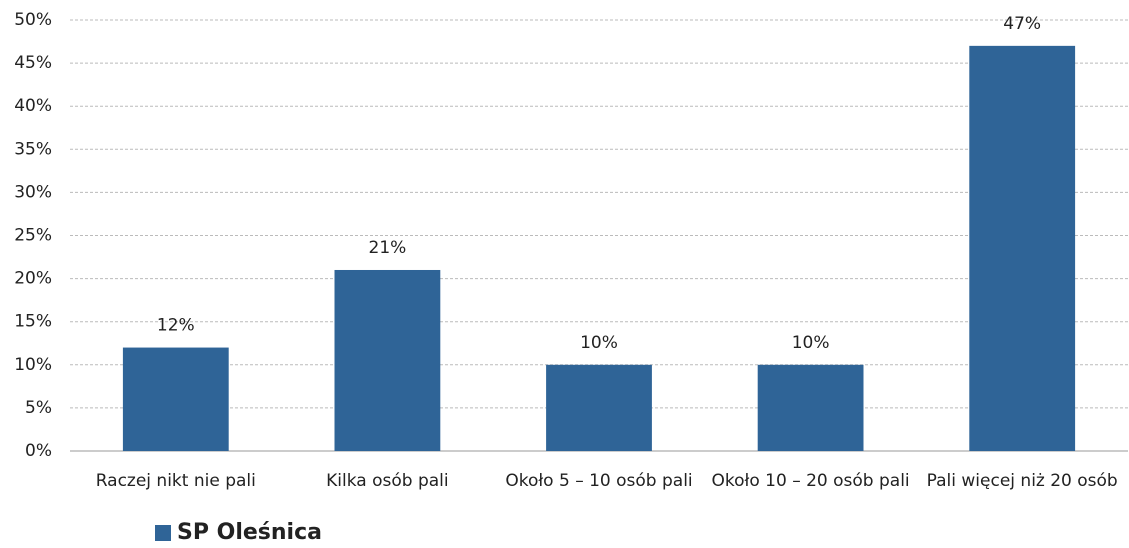 This screenshot has width=1129, height=548. I want to click on y-tick-label: 30%, so click(33, 192).